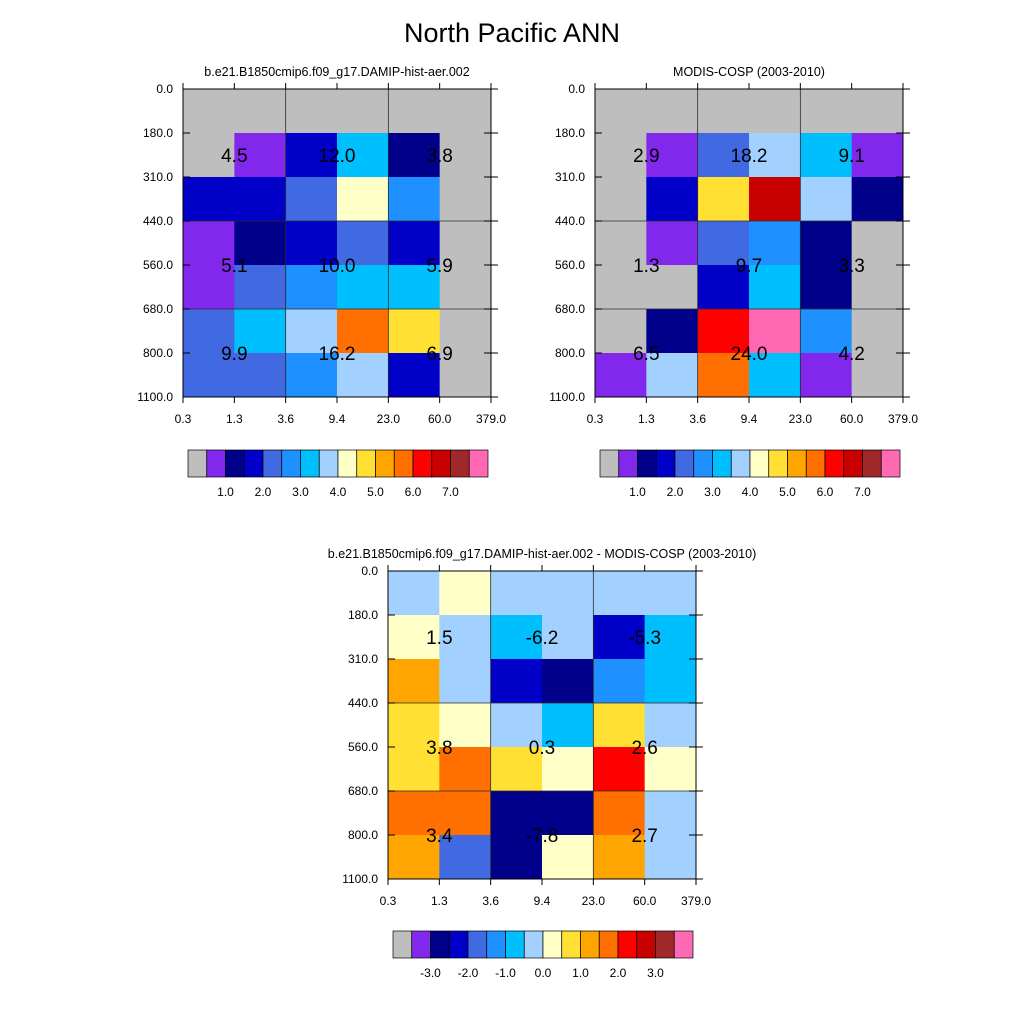 Image resolution: width=1024 pixels, height=1024 pixels. I want to click on colorbar-label: 3.0, so click(300, 492).